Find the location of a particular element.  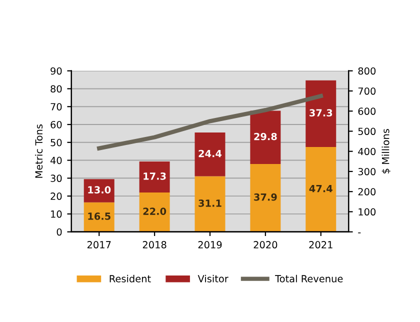

legend-label: Total Revenue is located at coordinates (309, 278).